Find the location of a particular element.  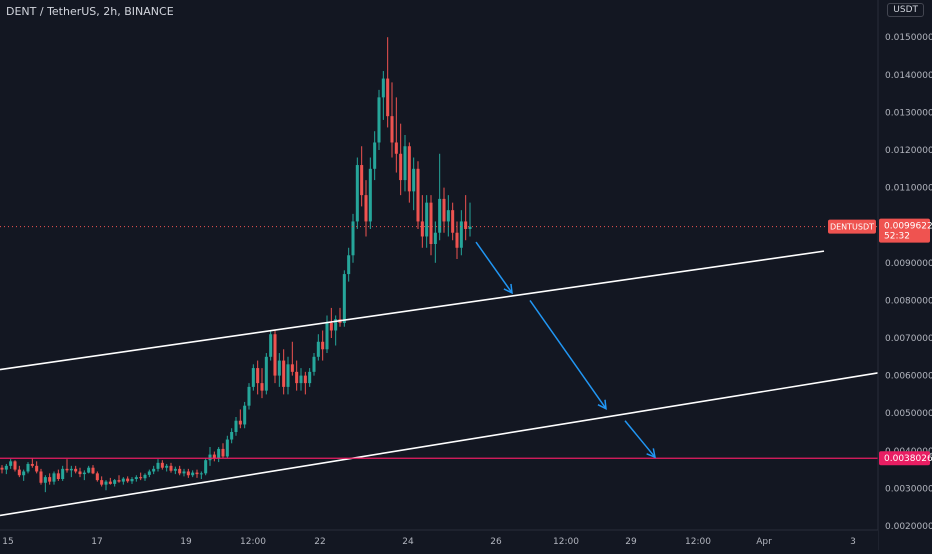

x-tick-label: 17 is located at coordinates (96, 542).